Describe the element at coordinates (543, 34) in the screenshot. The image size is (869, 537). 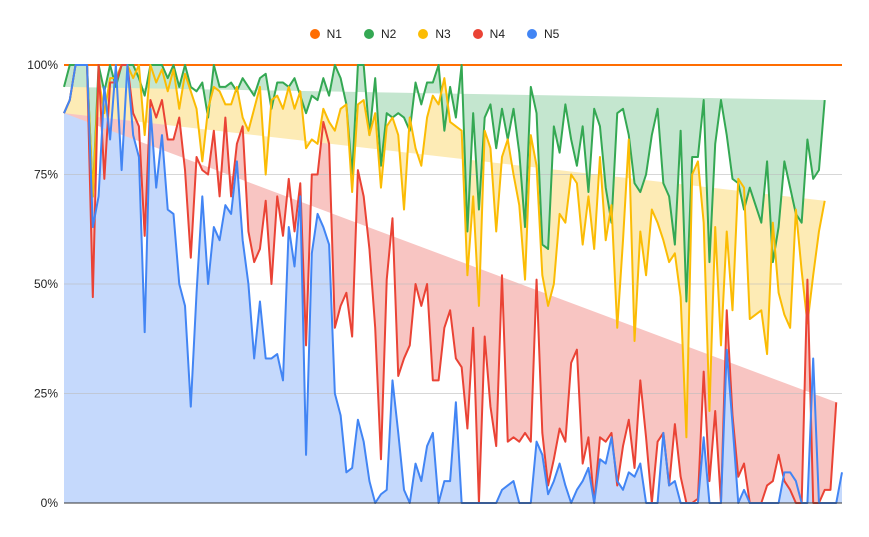
I see `legend-item-n5: N5` at that location.